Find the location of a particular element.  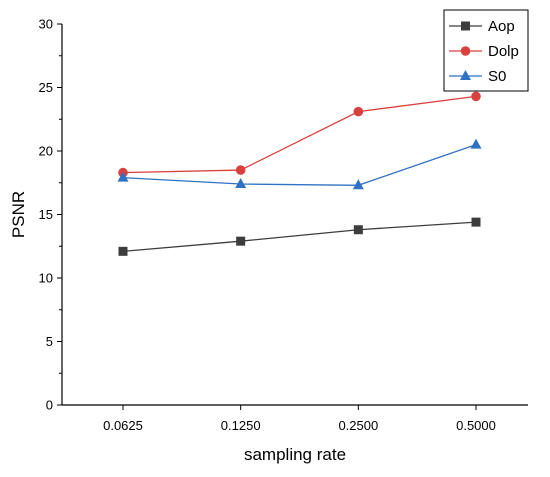

legend-item: Aop is located at coordinates (482, 26).